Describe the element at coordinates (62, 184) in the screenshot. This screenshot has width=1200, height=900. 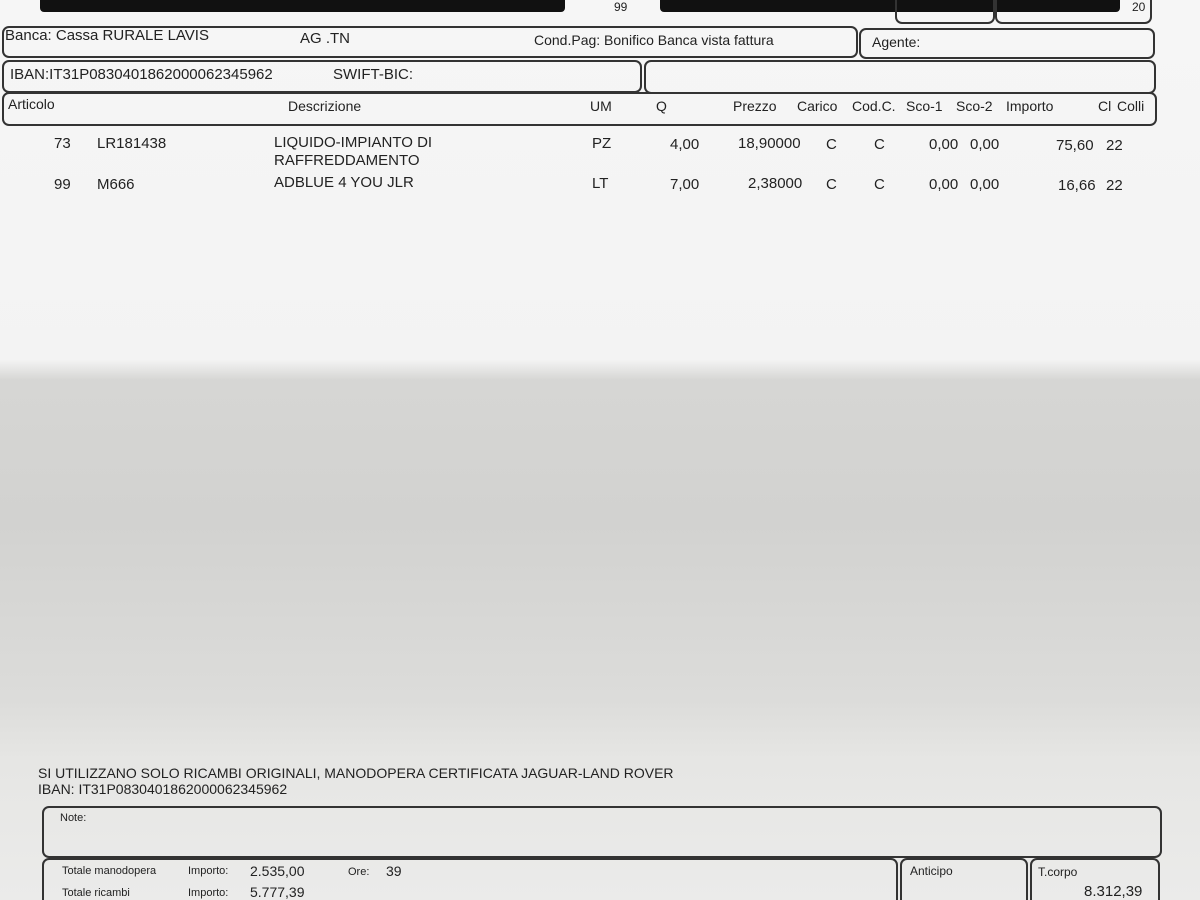
I see `row-num: 99` at that location.